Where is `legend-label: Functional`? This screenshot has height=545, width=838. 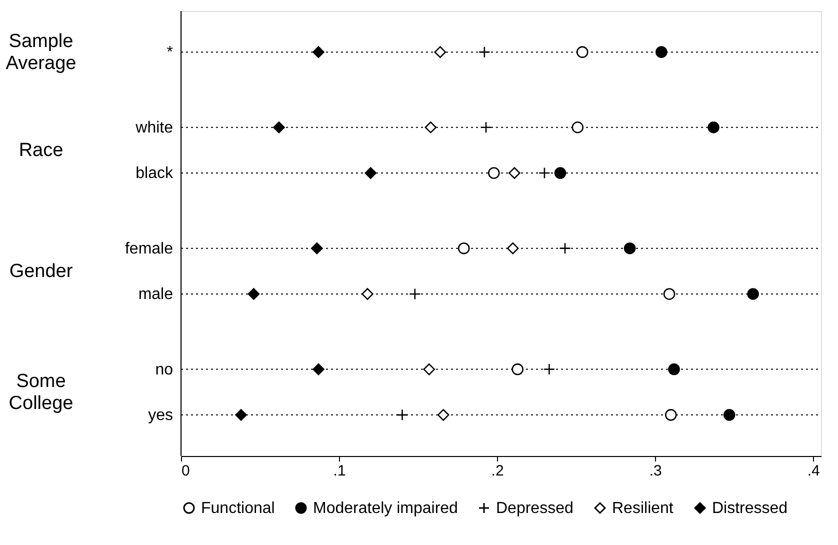 legend-label: Functional is located at coordinates (238, 508).